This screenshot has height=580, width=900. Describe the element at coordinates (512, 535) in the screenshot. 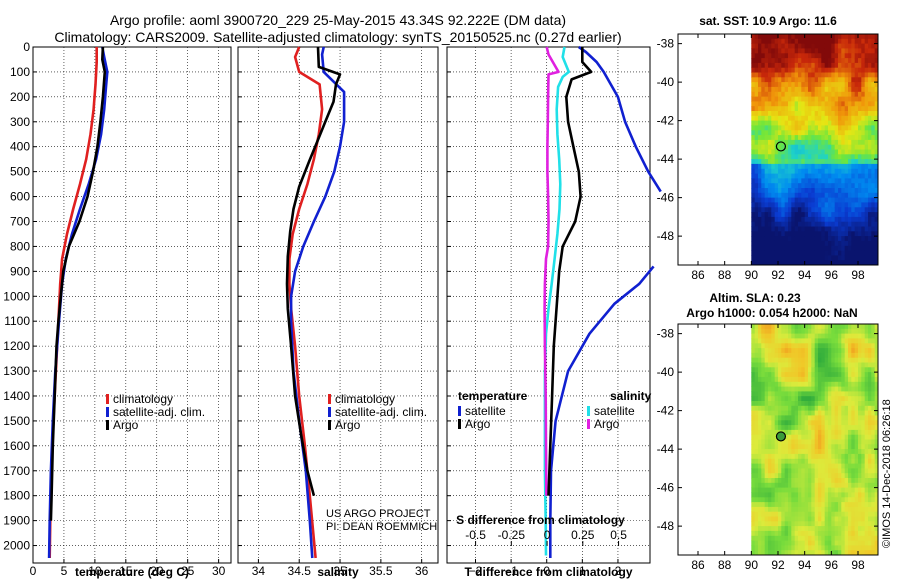

I see `s-tick-label: -0.25` at that location.